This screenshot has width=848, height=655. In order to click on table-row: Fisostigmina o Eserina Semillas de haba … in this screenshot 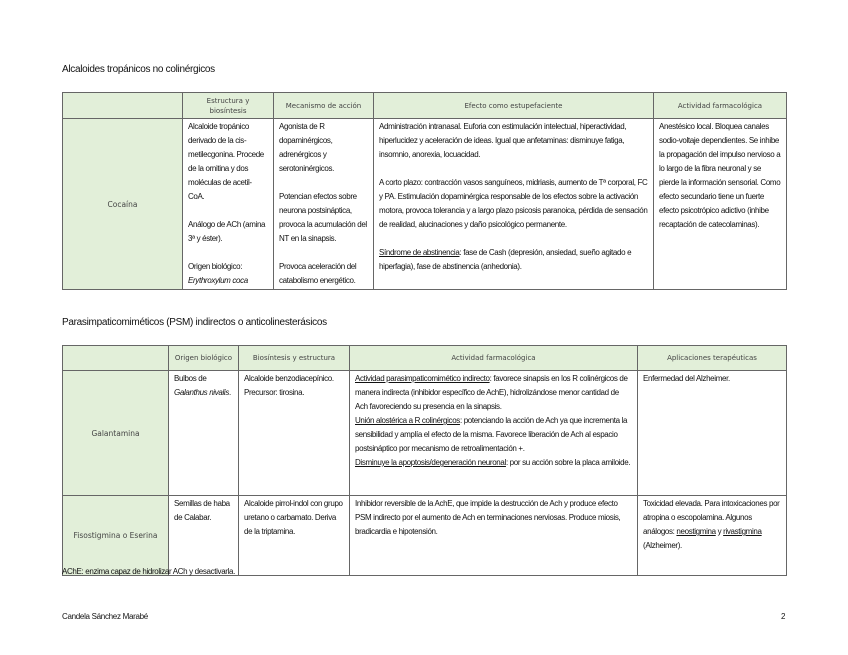, I will do `click(424, 535)`.